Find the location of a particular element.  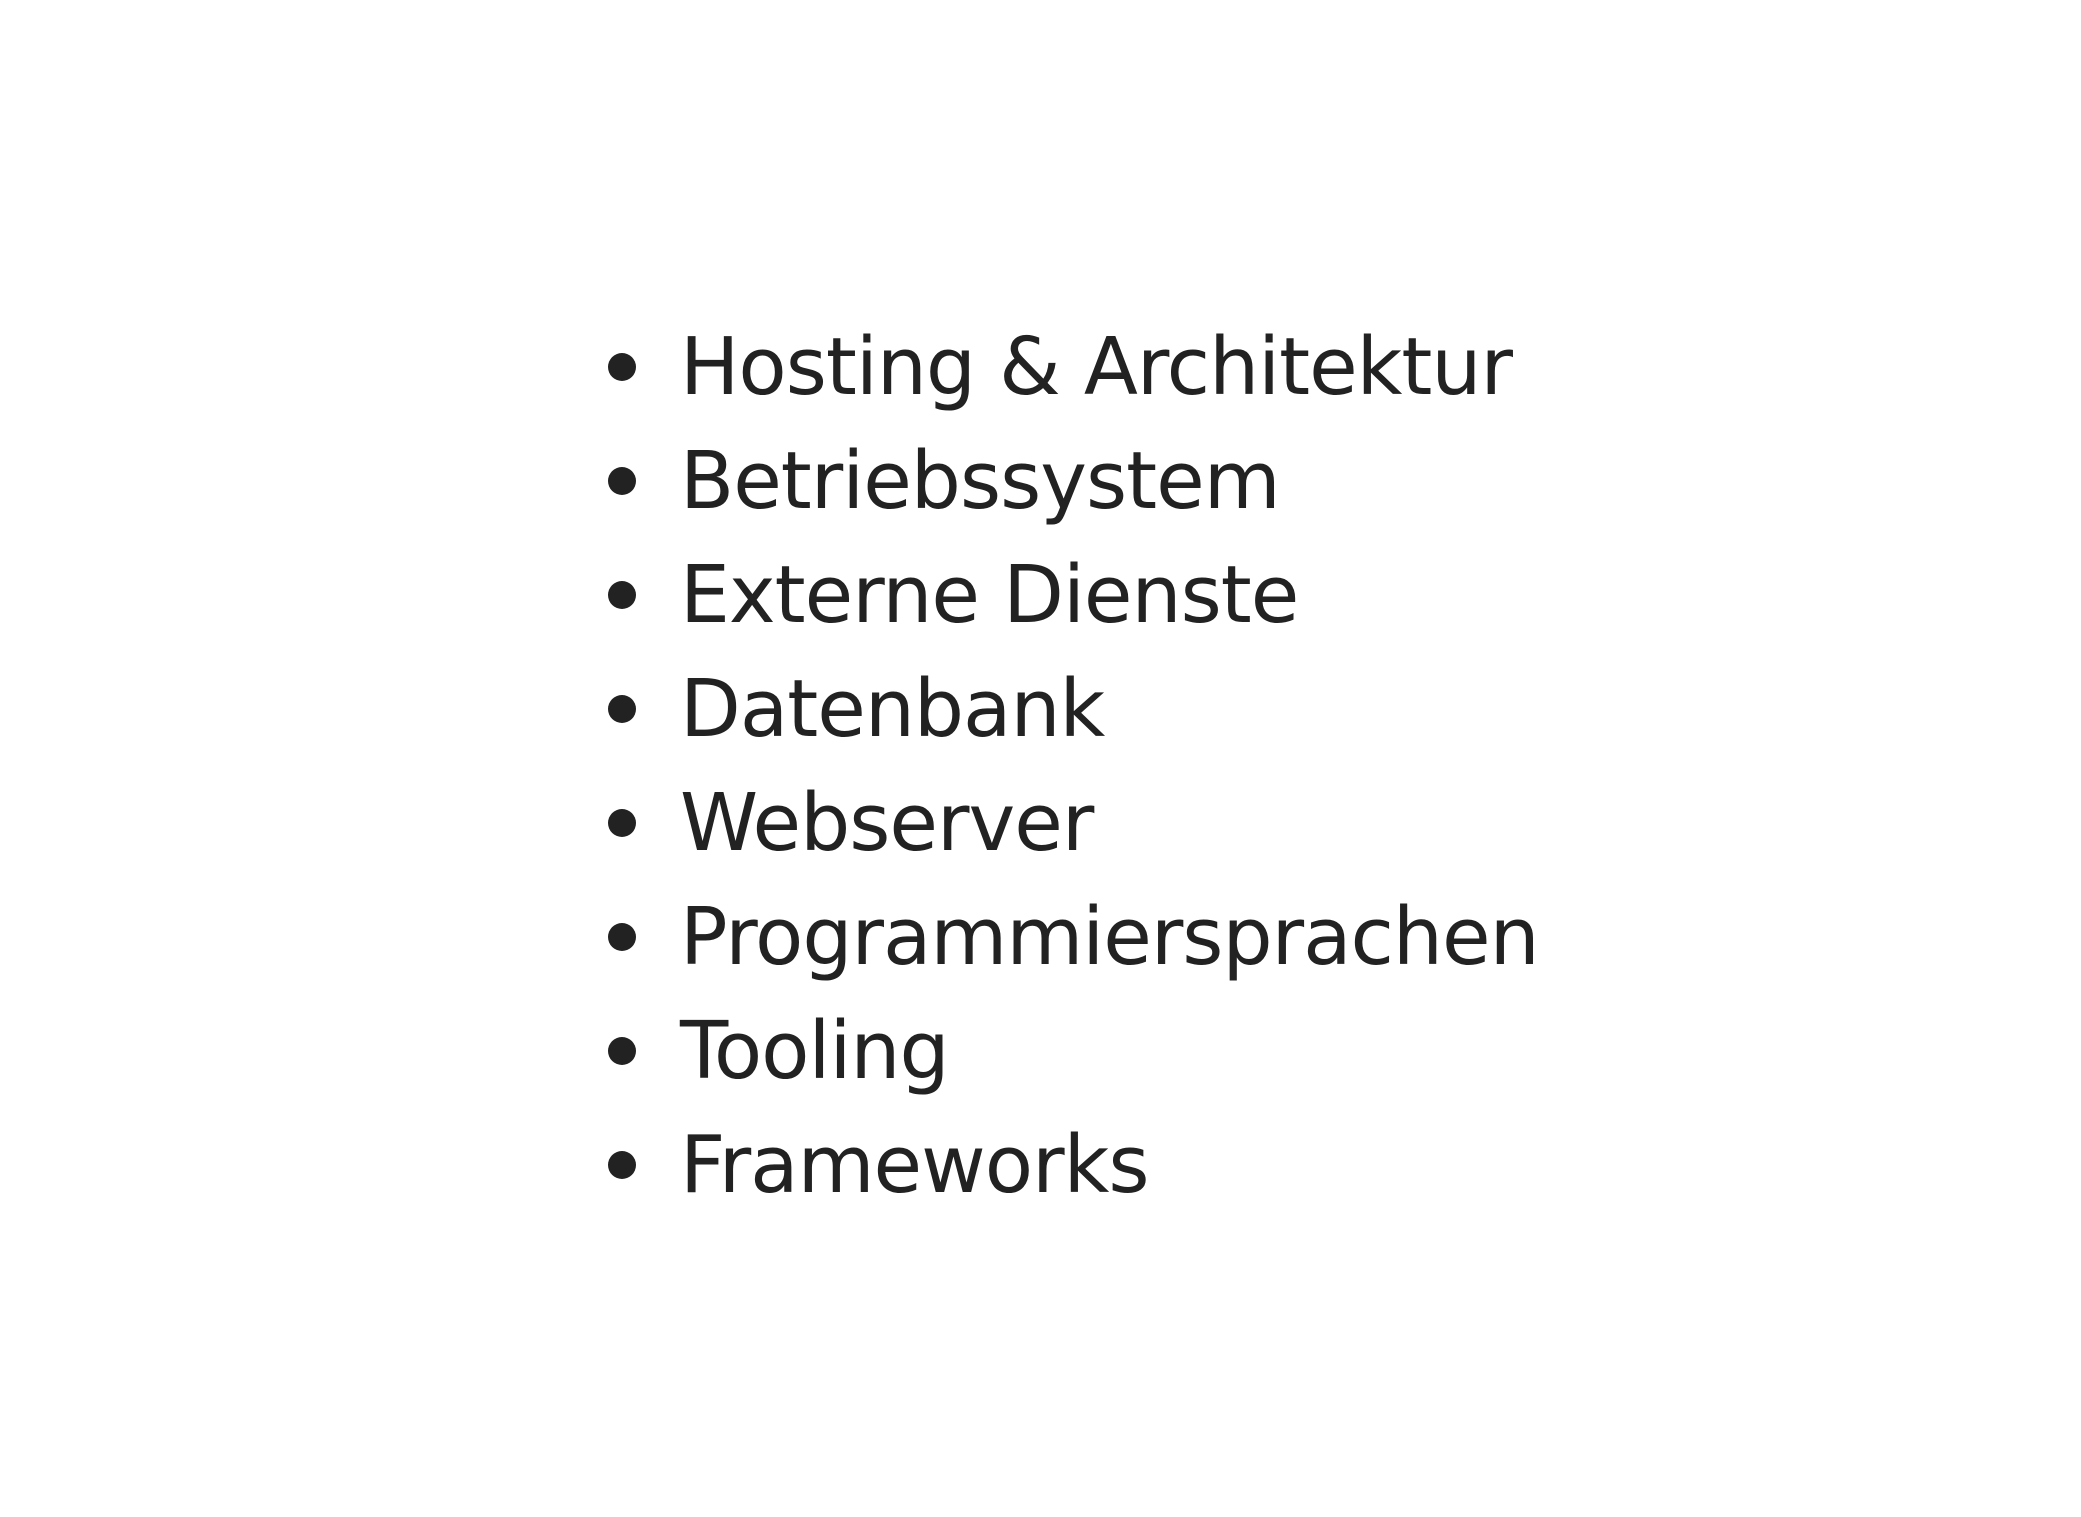

list-item: Betriebssystem is located at coordinates (1069, 481).